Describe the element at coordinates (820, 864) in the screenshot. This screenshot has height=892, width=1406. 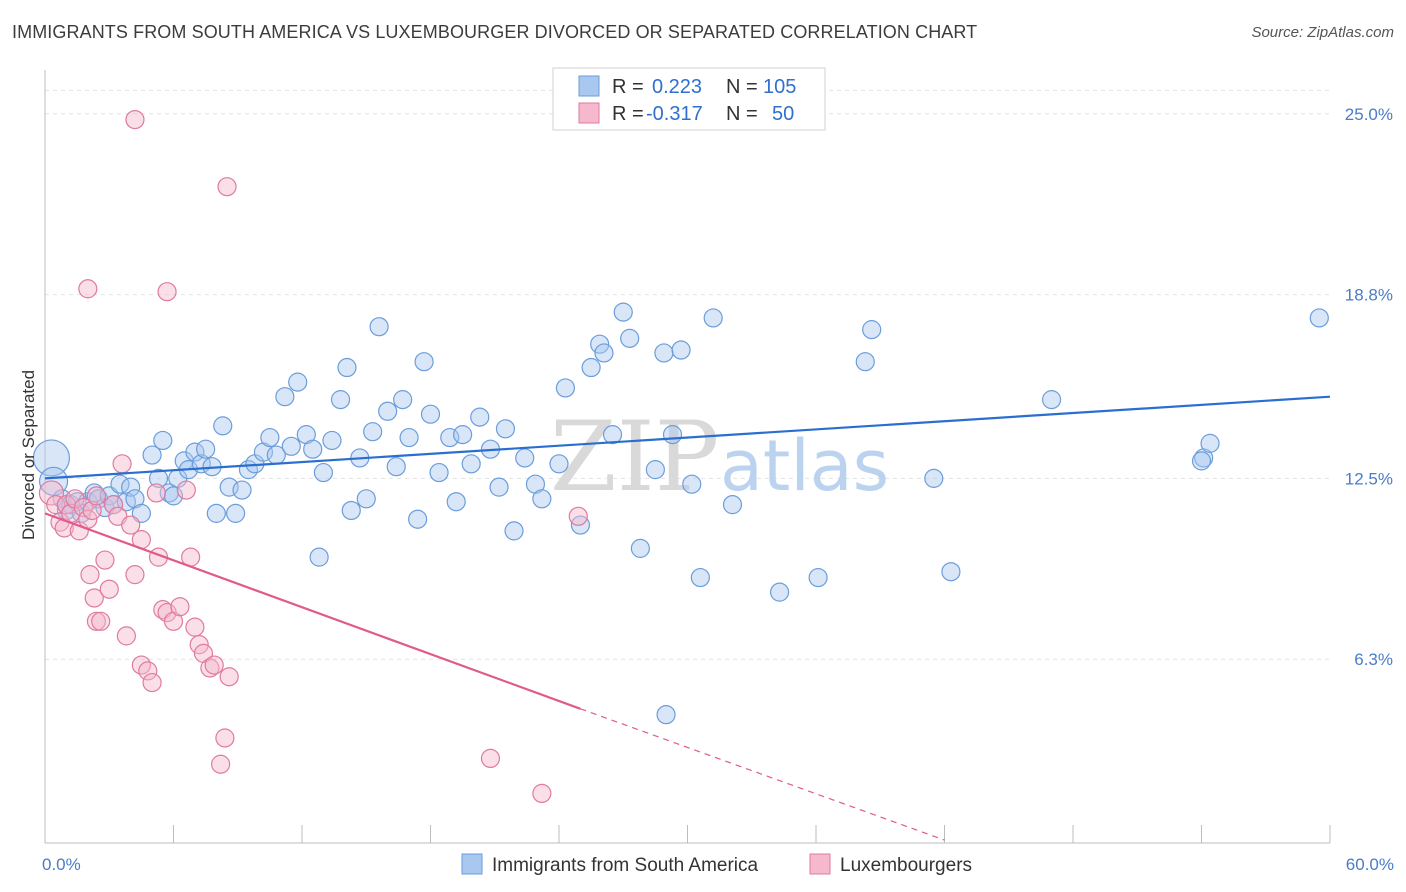
I see `bottom-legend-swatch-luxembourgers` at that location.